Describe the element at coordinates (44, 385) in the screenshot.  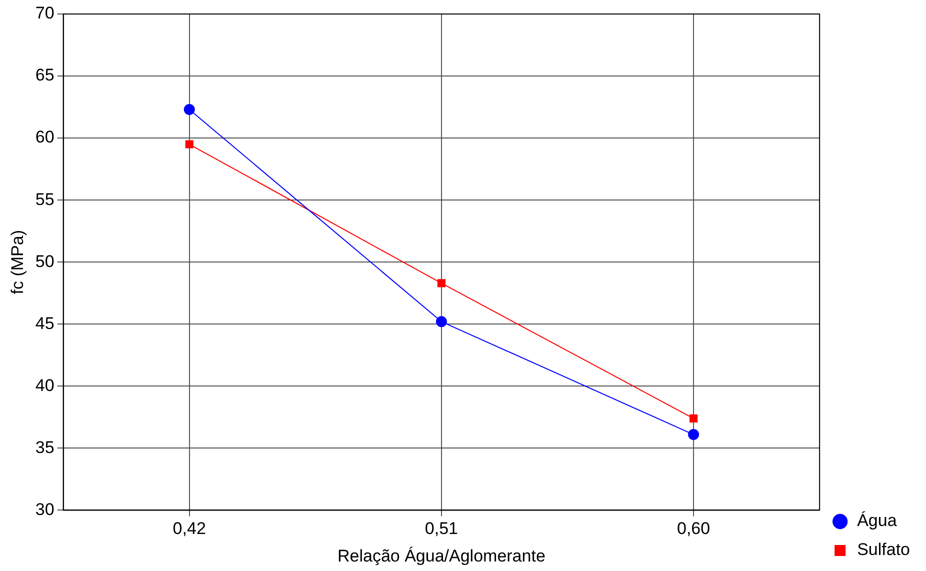
I see `y-tick-label: 40` at that location.